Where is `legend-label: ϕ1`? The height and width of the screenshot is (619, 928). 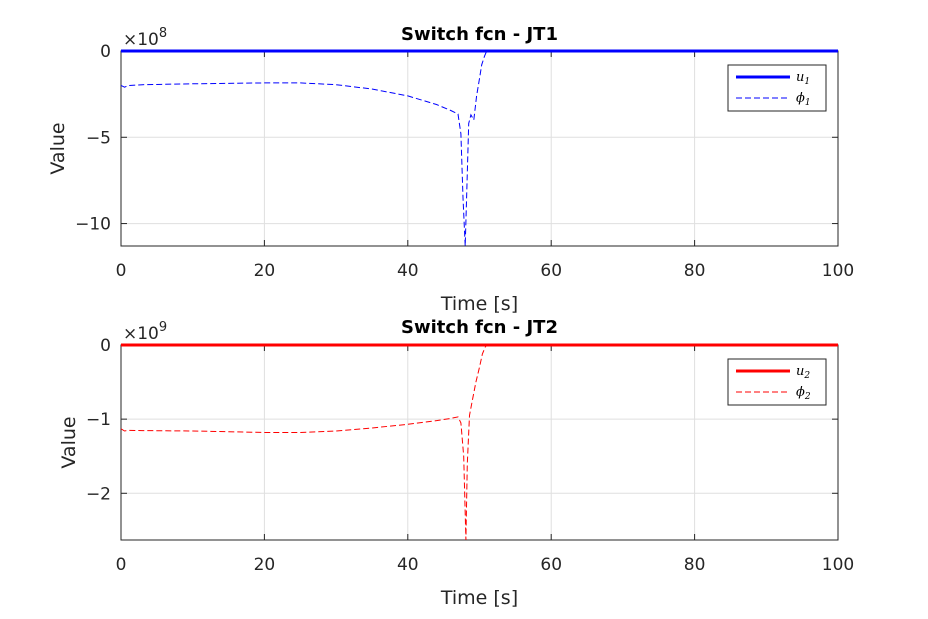
legend-label: ϕ1 is located at coordinates (803, 99).